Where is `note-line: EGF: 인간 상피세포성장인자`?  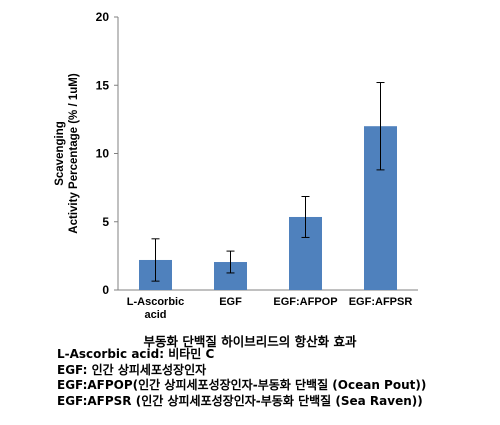
note-line: EGF: 인간 상피세포성장인자 is located at coordinates (132, 369).